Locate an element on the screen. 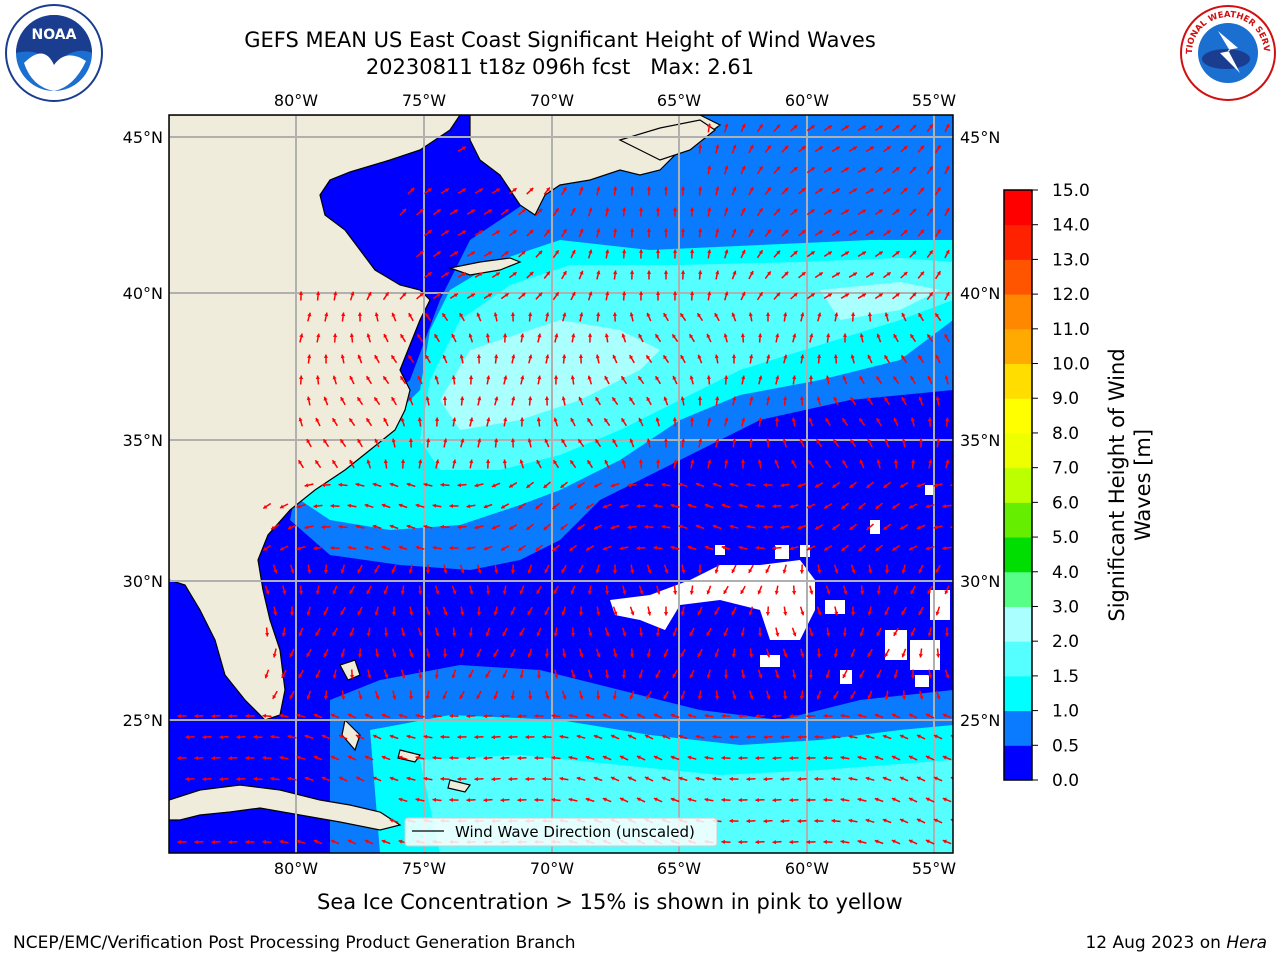 This screenshot has height=960, width=1280. lat-label-right: 35°N is located at coordinates (980, 440).